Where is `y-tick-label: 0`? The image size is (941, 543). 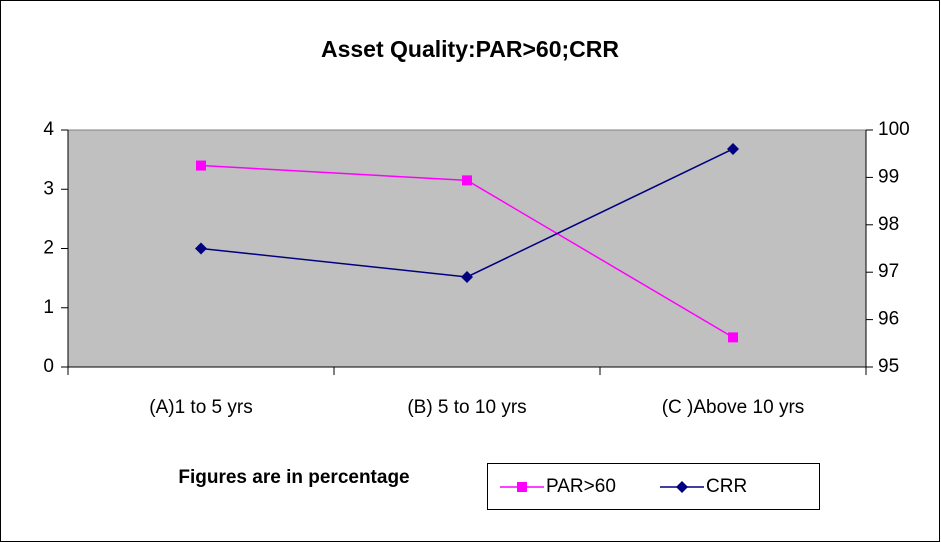
y-tick-label: 0 is located at coordinates (48, 366).